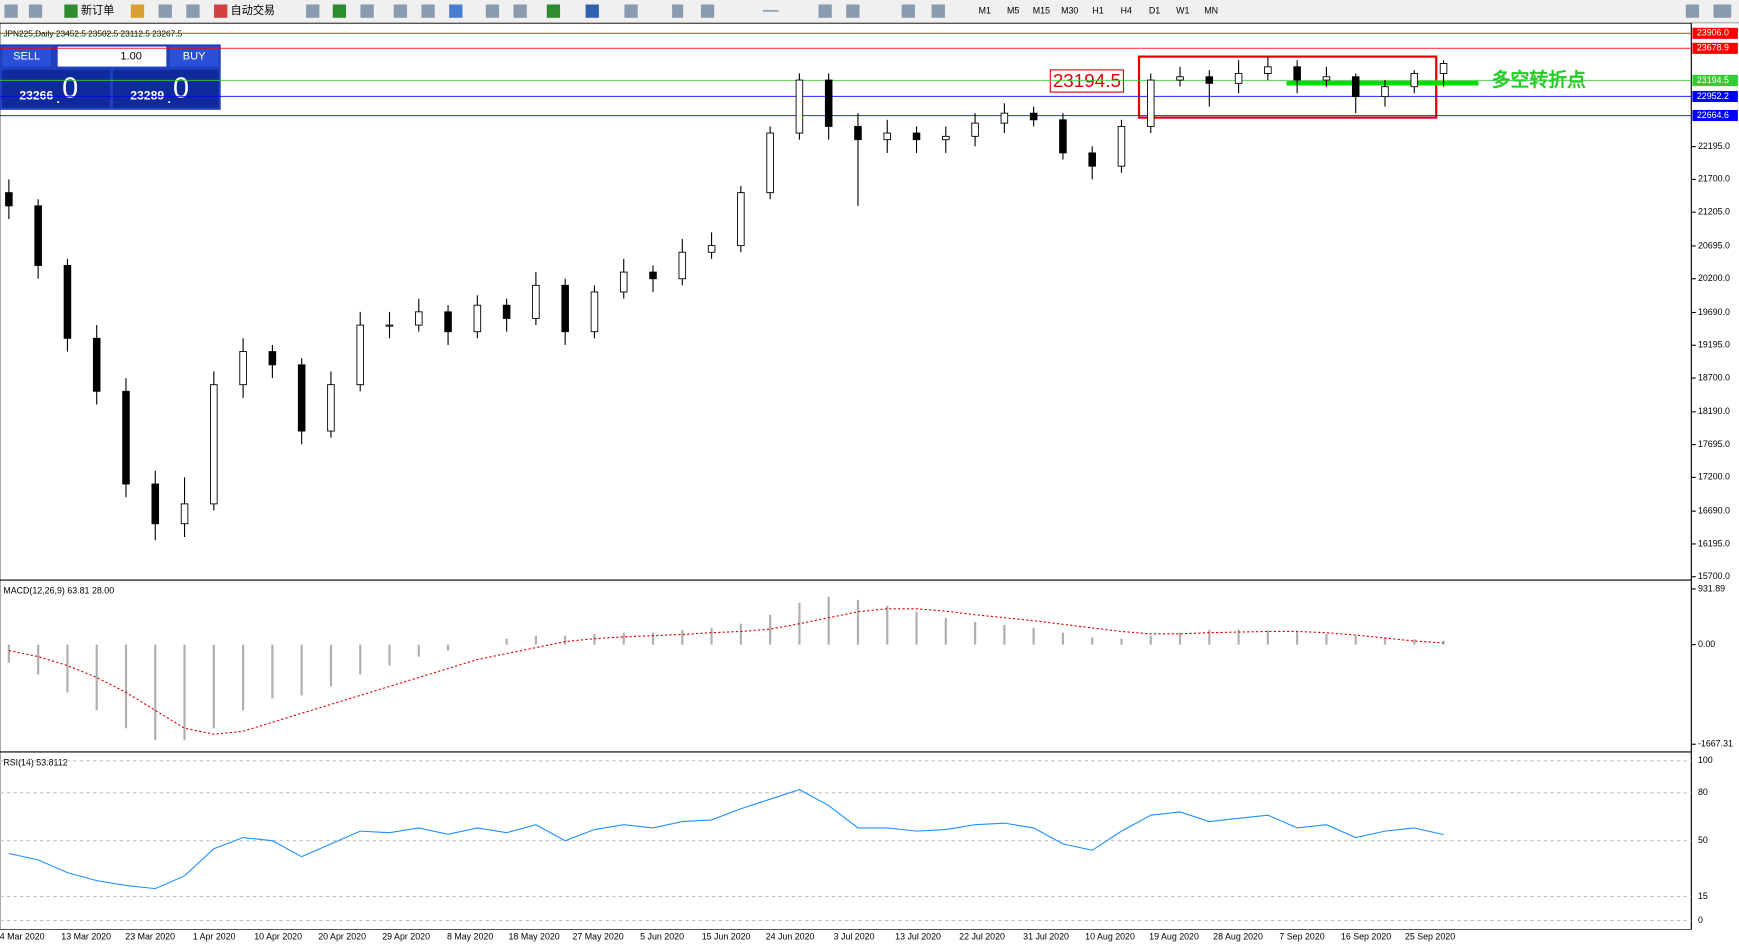 Image resolution: width=1739 pixels, height=950 pixels. I want to click on date-label: 18 May 2020, so click(534, 937).